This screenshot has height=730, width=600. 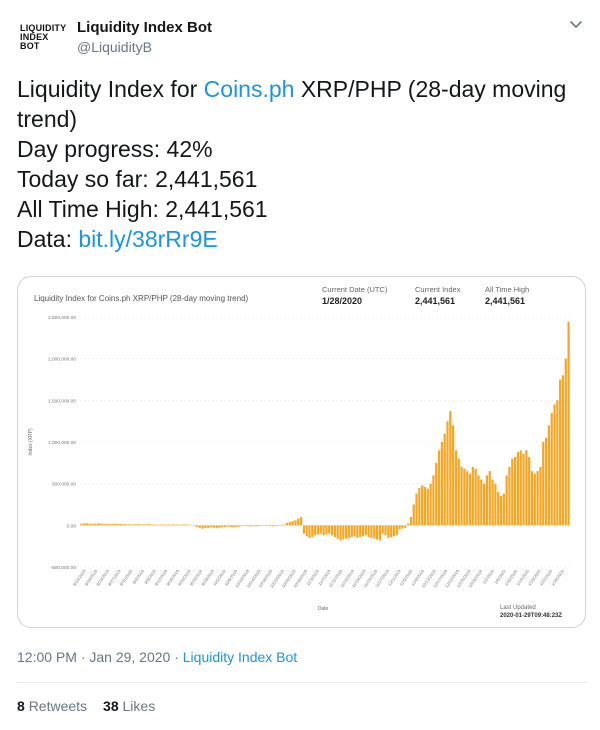 I want to click on chevron-down-icon, so click(x=576, y=24).